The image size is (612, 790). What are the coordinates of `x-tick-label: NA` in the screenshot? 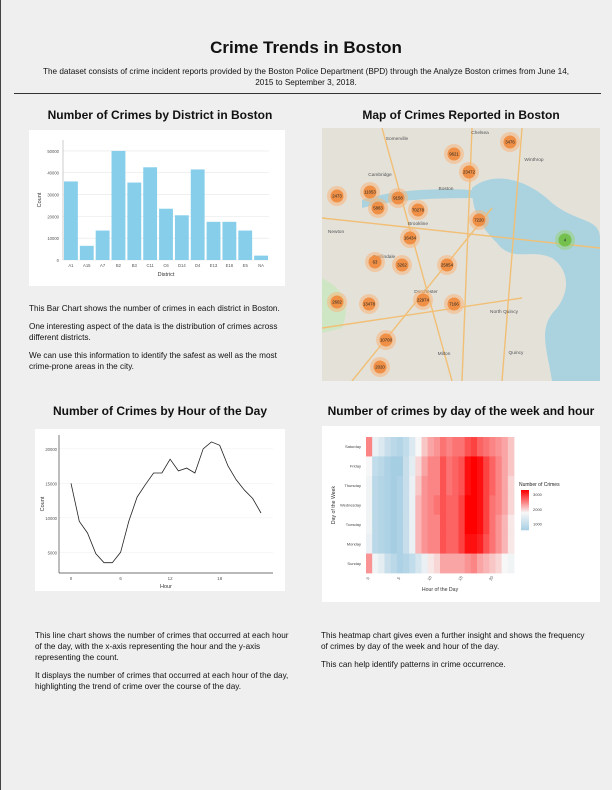 It's located at (261, 265).